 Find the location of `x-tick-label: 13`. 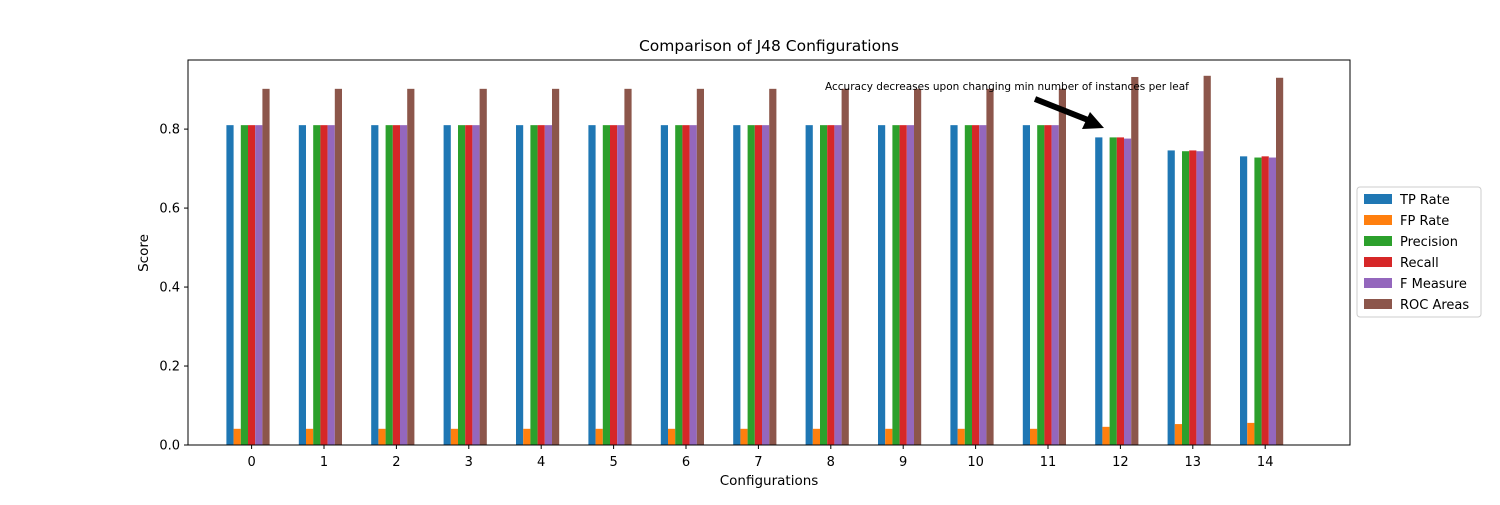

x-tick-label: 13 is located at coordinates (1193, 462).